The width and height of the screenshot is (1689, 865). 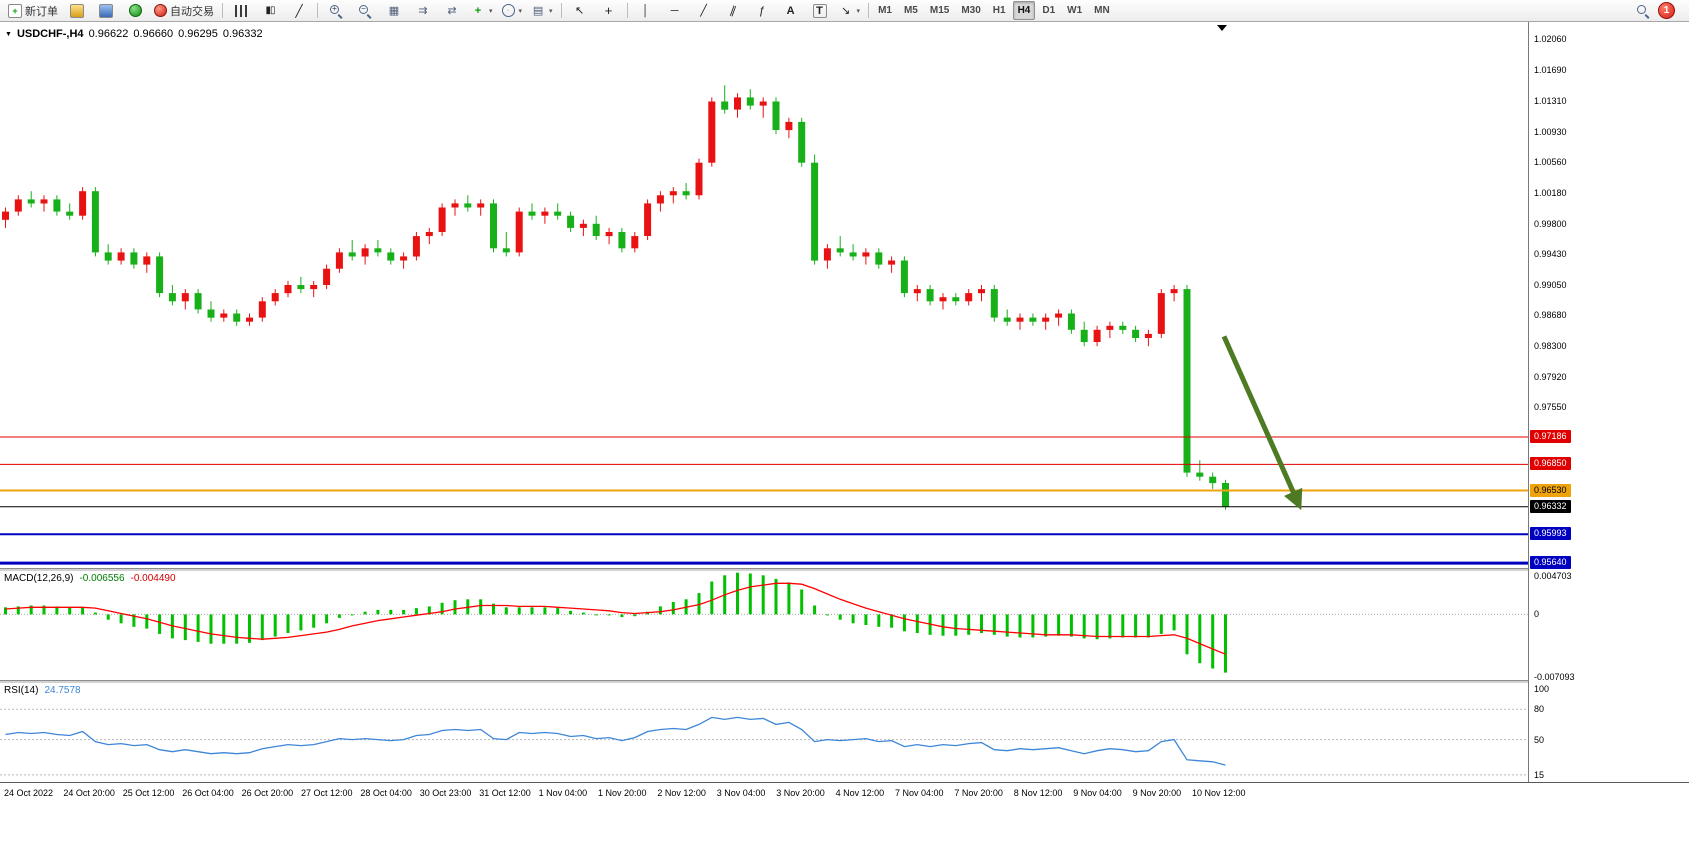 I want to click on channel-button: ∥, so click(x=733, y=11).